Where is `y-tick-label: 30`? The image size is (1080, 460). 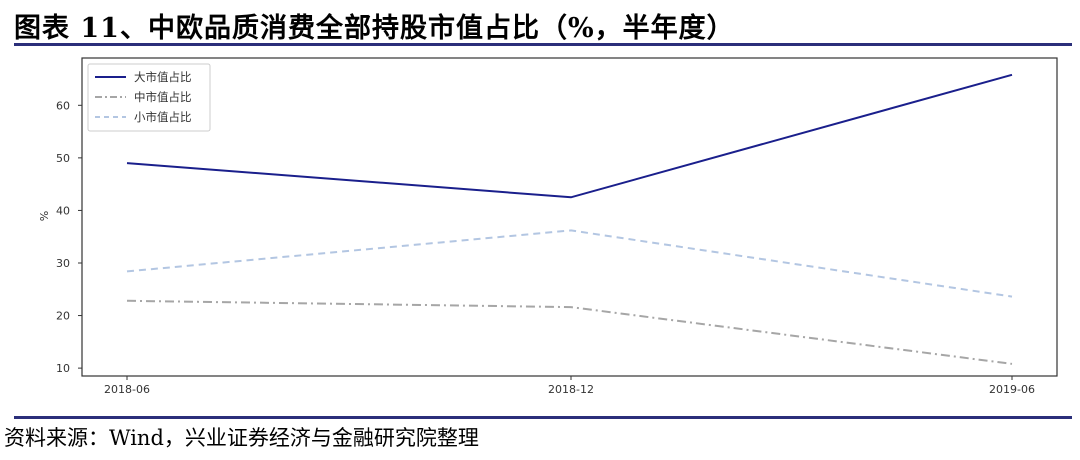
y-tick-label: 30 is located at coordinates (63, 263).